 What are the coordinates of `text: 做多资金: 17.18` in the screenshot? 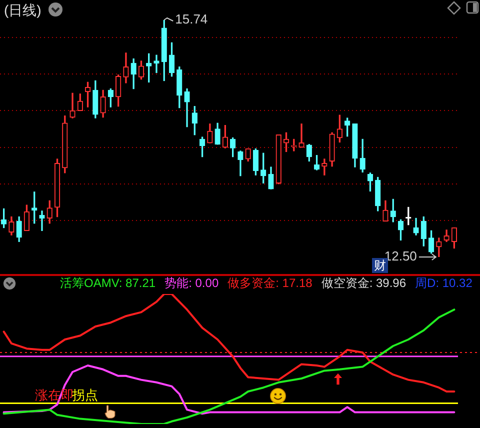 It's located at (270, 283).